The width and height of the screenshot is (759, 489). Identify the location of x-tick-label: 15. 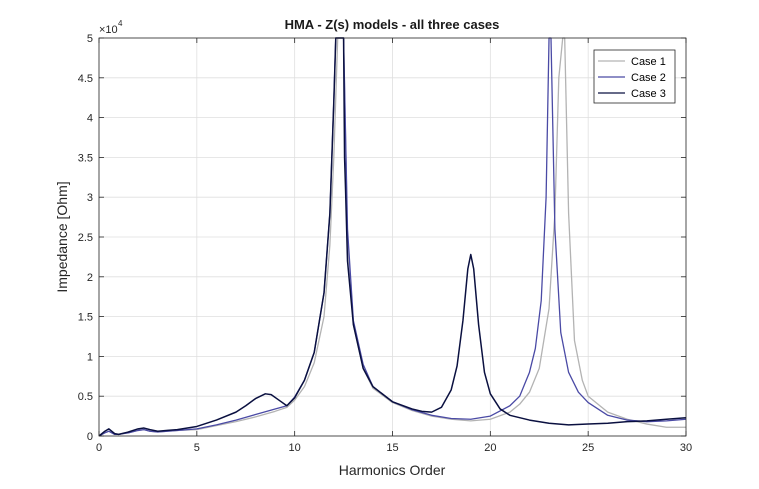
(392, 448).